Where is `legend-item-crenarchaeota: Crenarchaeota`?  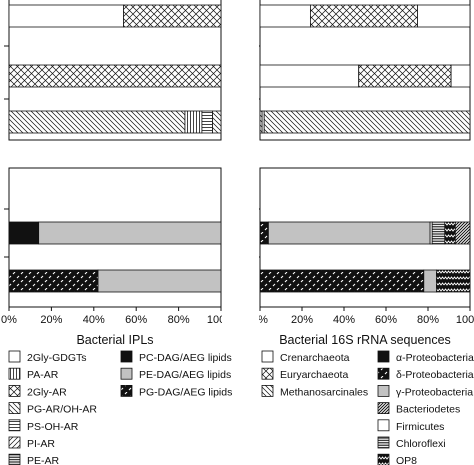
legend-item-crenarchaeota: Crenarchaeota is located at coordinates (305, 357).